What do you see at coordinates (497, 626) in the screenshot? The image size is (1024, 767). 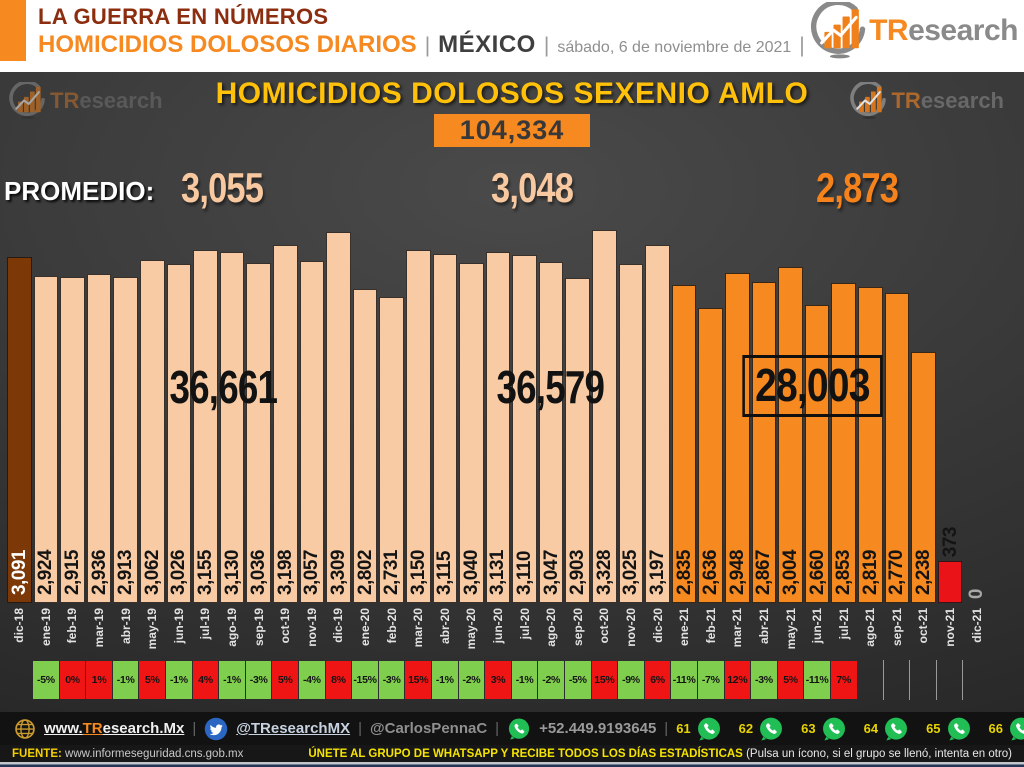 I see `month-label: jun-20` at bounding box center [497, 626].